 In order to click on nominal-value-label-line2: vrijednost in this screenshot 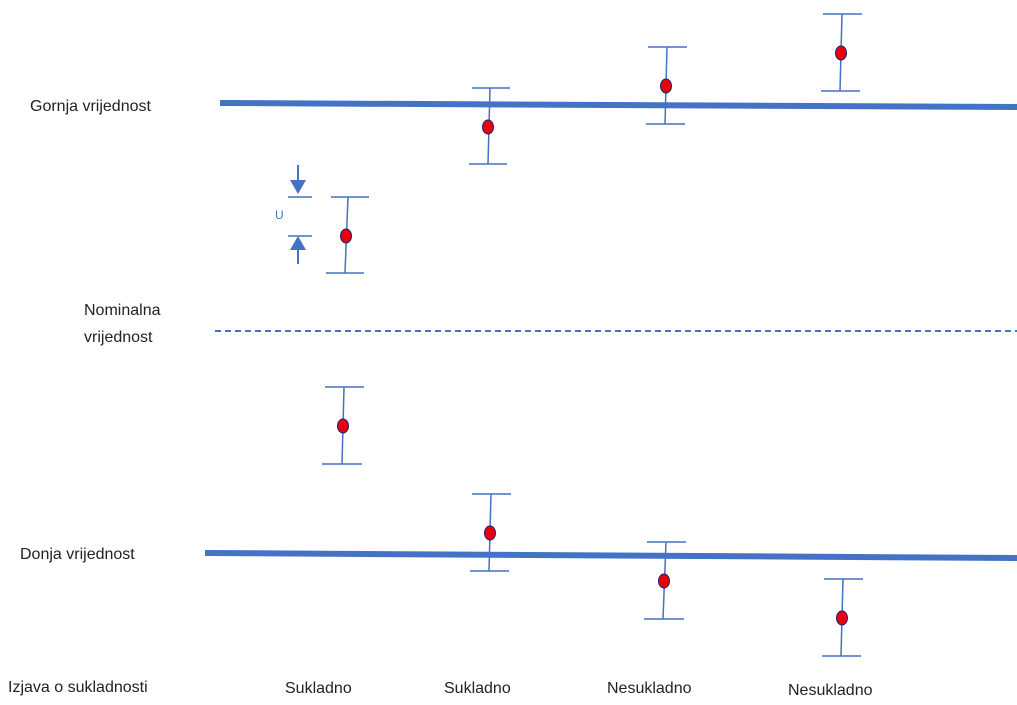, I will do `click(118, 337)`.